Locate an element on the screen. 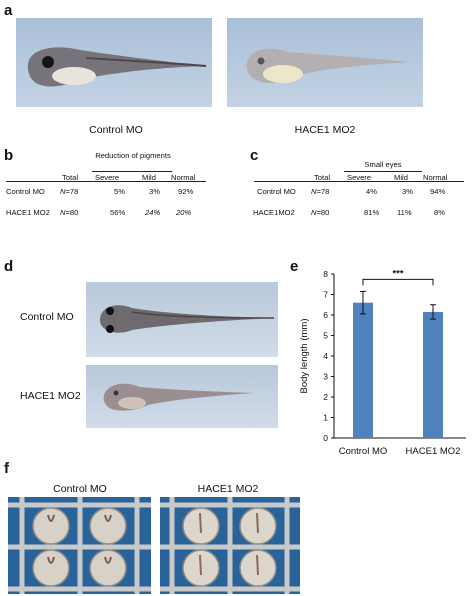  table-c-row-mild: 11% is located at coordinates (404, 212).